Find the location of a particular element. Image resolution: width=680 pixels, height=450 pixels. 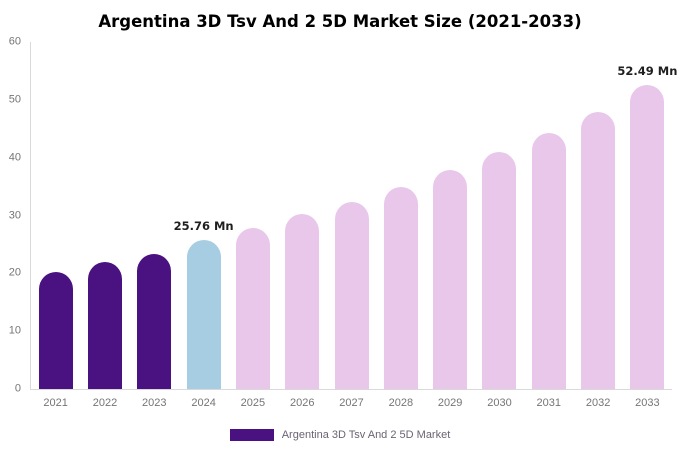

x-tick-label-2032: 2032 is located at coordinates (598, 403).